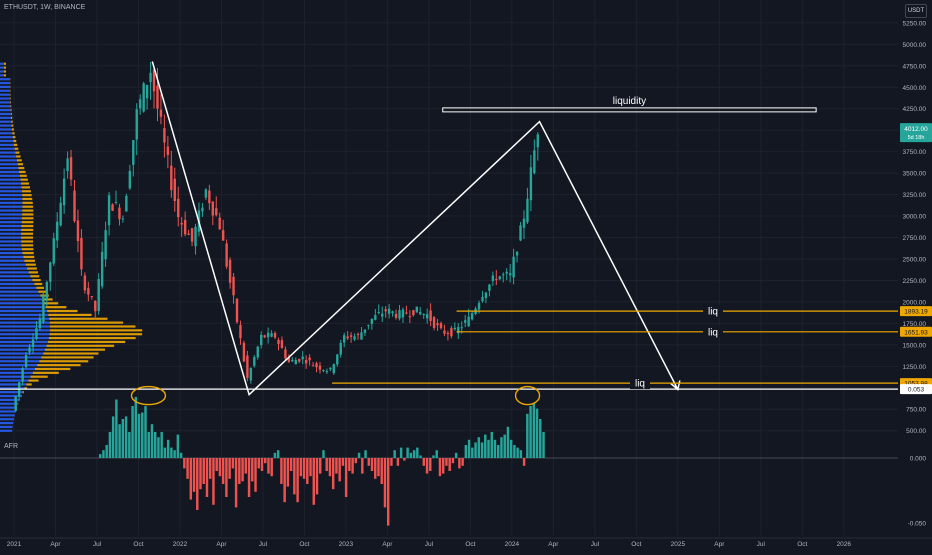  I want to click on y-tick-label: 4500.00, so click(915, 88).